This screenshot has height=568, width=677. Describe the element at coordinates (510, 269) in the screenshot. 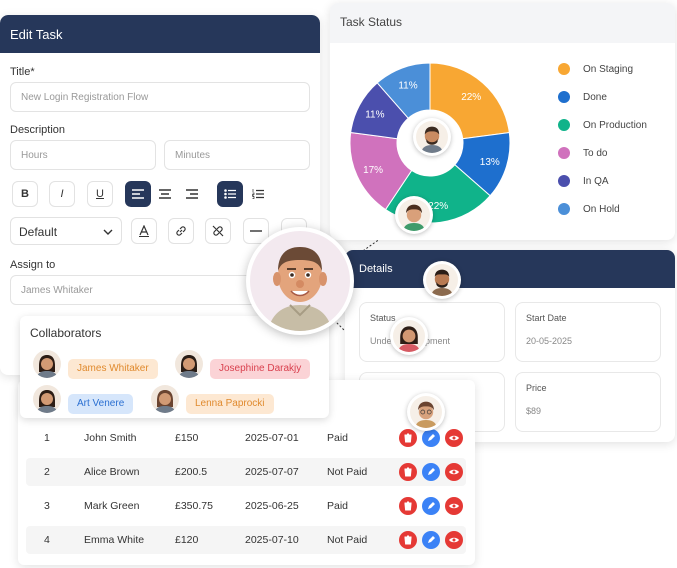

I see `details-title: Details` at that location.